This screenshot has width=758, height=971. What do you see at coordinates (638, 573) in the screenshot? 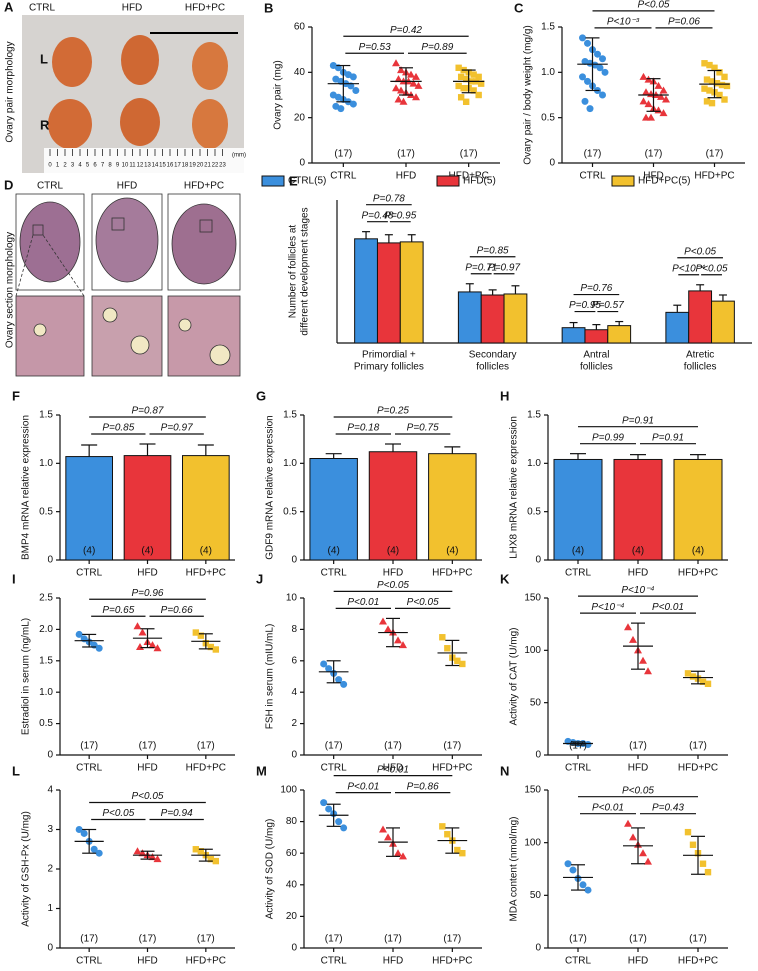
I see `x-tick-label: HFD` at bounding box center [638, 573].